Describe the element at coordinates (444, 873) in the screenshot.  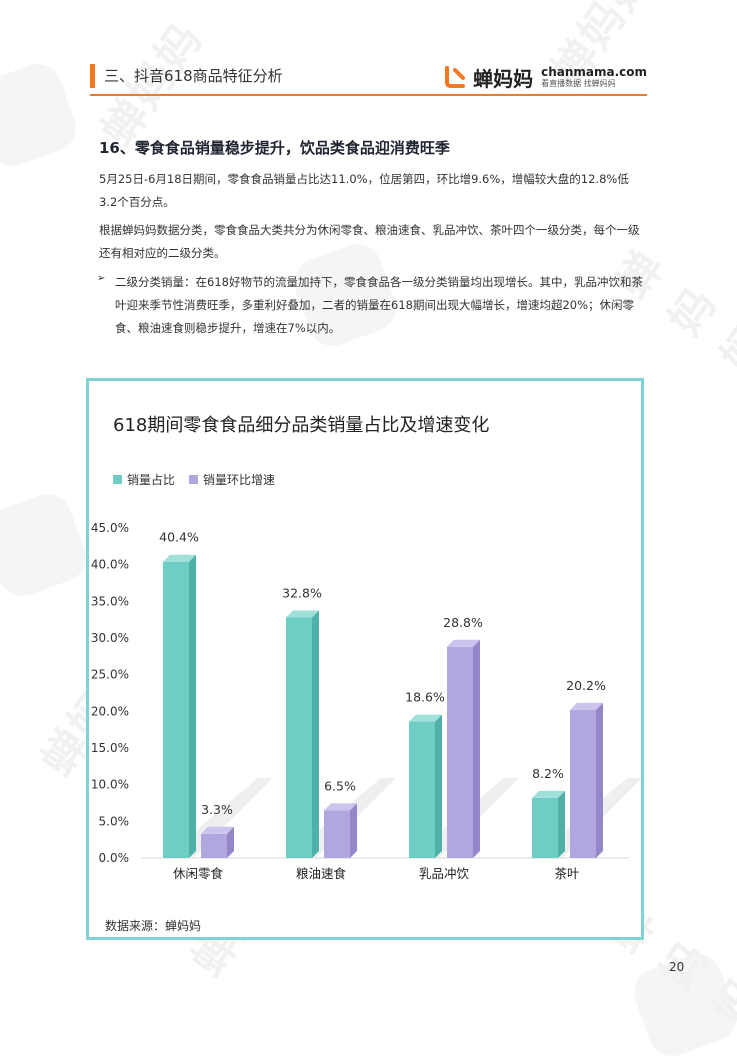
I see `x-tick-label: 乳品冲饮` at that location.